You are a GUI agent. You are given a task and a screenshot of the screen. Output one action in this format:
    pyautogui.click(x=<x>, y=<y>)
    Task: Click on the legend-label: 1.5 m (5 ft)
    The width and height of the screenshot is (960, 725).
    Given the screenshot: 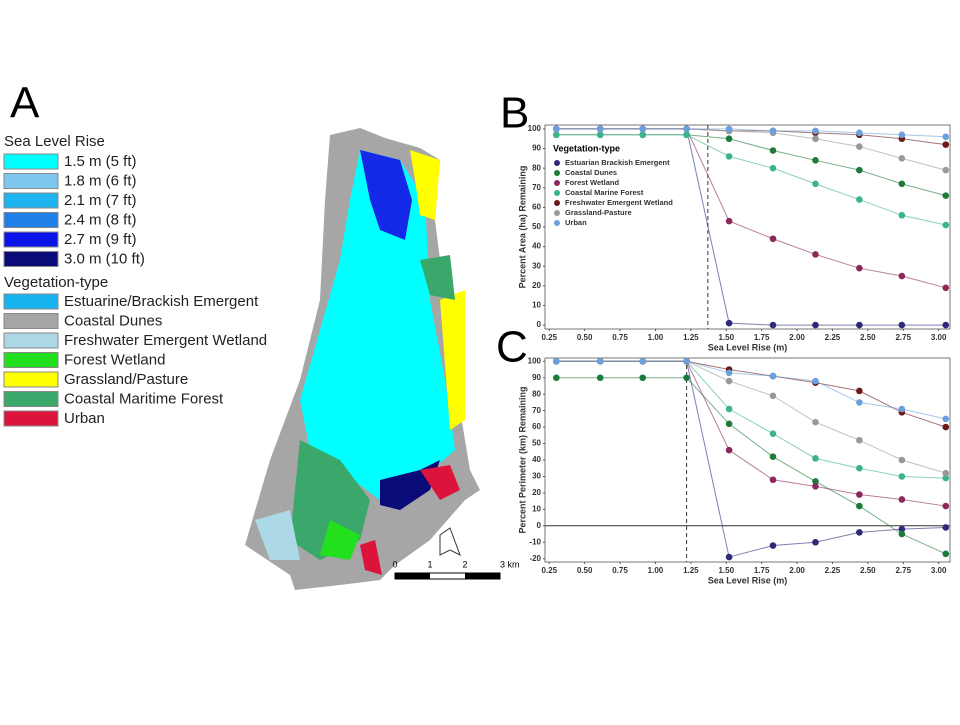 What is the action you would take?
    pyautogui.click(x=100, y=161)
    